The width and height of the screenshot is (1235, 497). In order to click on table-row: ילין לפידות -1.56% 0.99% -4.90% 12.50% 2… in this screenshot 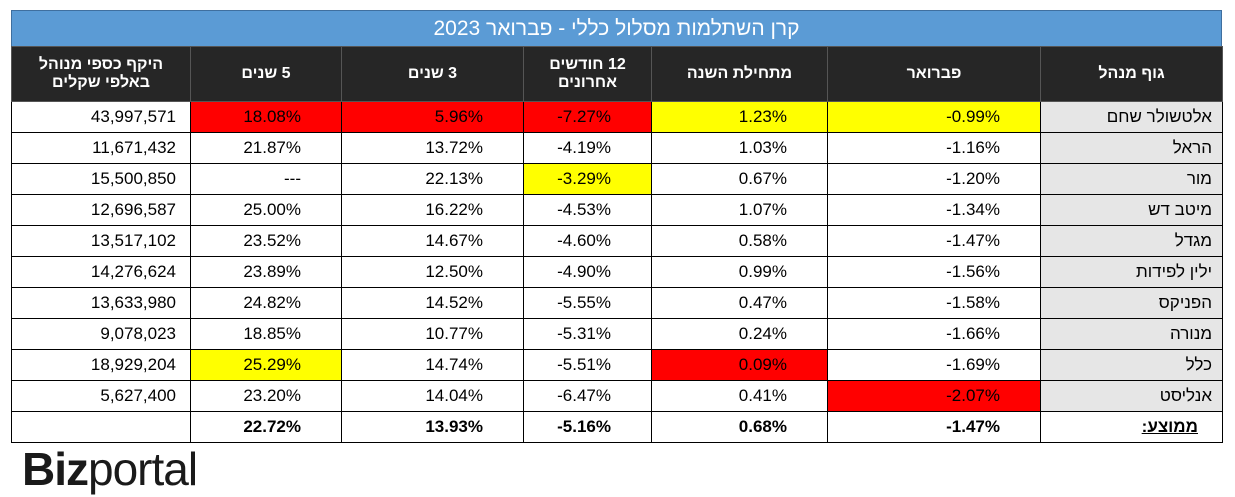, I will do `click(617, 272)`.